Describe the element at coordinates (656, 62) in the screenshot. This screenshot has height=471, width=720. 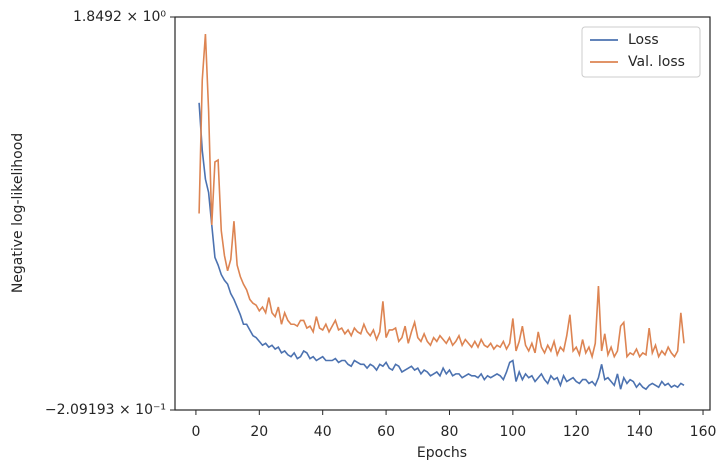
I see `legend-label: Val. loss` at that location.